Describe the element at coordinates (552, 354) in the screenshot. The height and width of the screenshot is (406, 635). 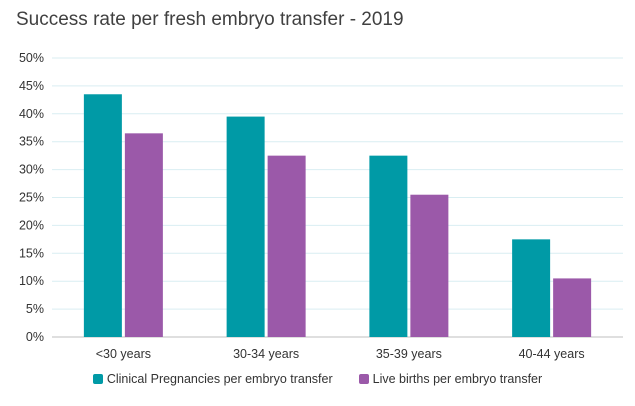
I see `x-tick-label: 40-44 years` at that location.